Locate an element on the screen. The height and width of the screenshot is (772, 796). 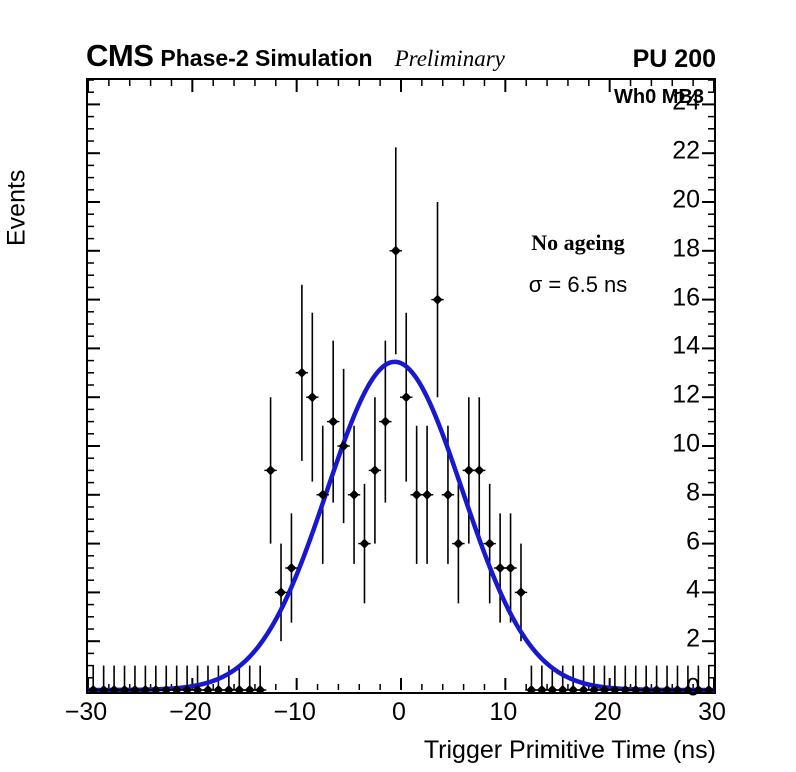
x-tick-30: 30 is located at coordinates (712, 712).